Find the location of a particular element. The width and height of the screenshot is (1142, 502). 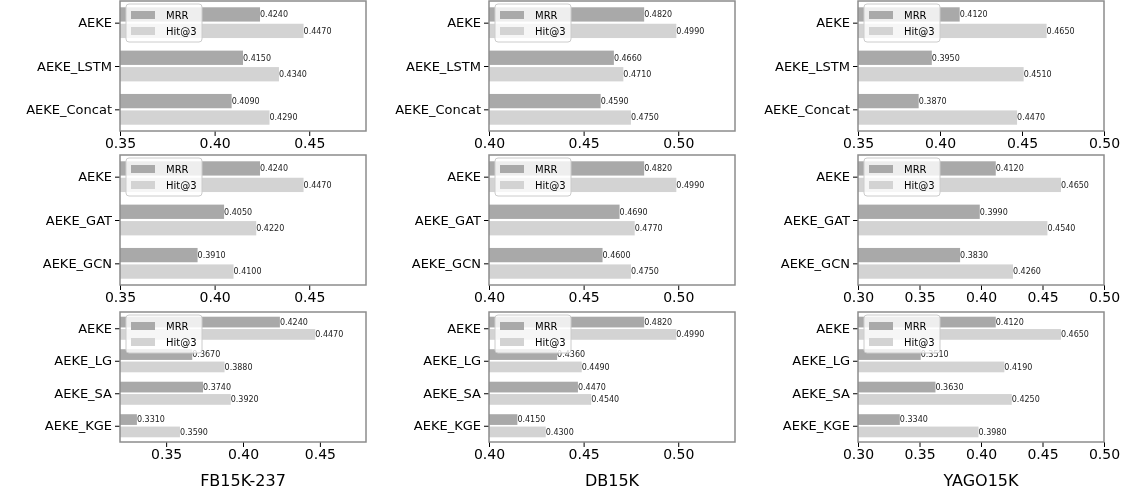

x-tick-label: 0.30 is located at coordinates (858, 296).